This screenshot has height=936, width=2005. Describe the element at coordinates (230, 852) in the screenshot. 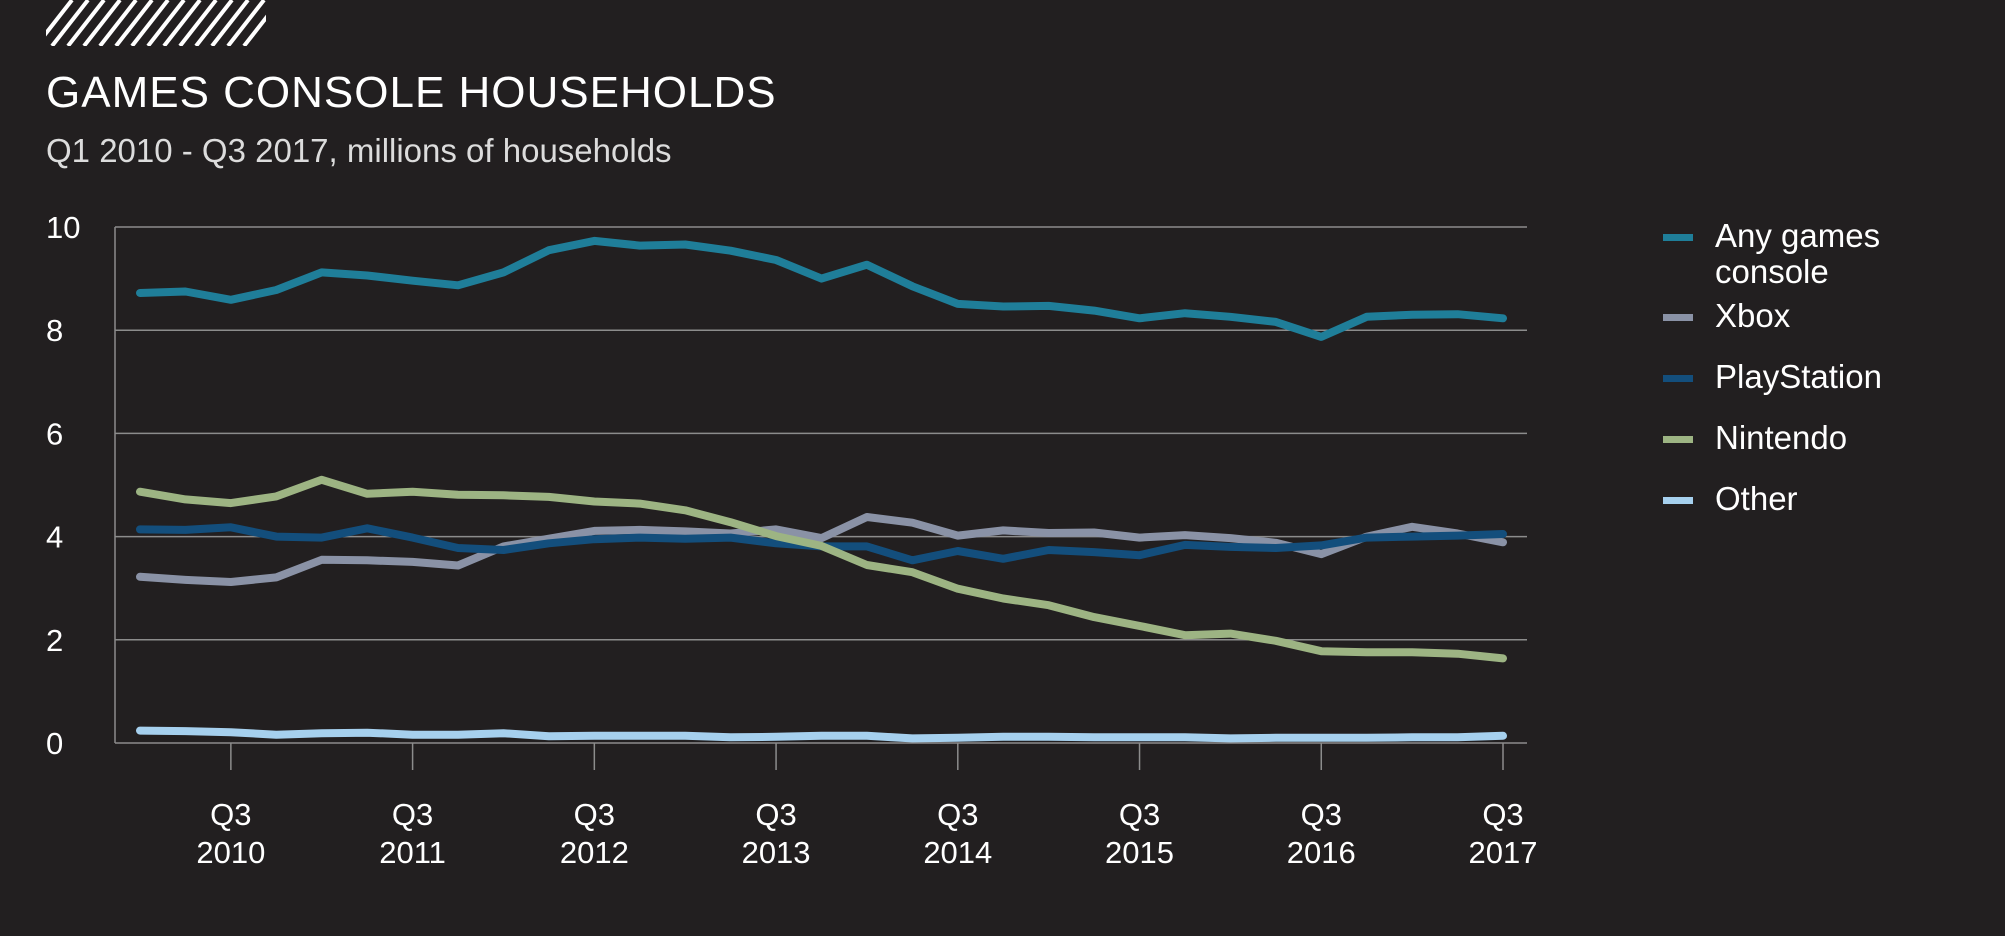

I see `x-tick-label-year: 2010` at that location.